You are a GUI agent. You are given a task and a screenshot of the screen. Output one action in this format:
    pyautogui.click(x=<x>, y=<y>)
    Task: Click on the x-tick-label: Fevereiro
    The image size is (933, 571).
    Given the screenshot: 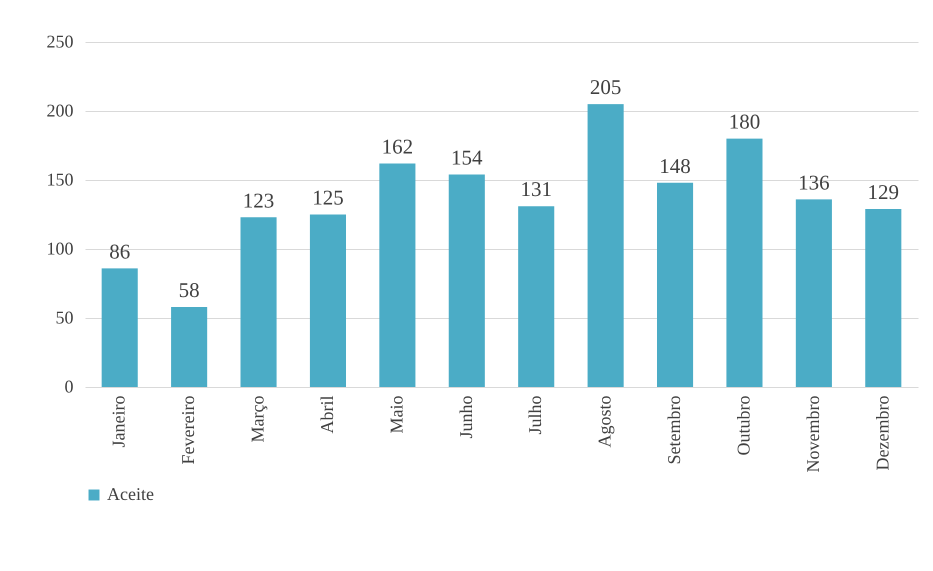 What is the action you would take?
    pyautogui.click(x=188, y=430)
    